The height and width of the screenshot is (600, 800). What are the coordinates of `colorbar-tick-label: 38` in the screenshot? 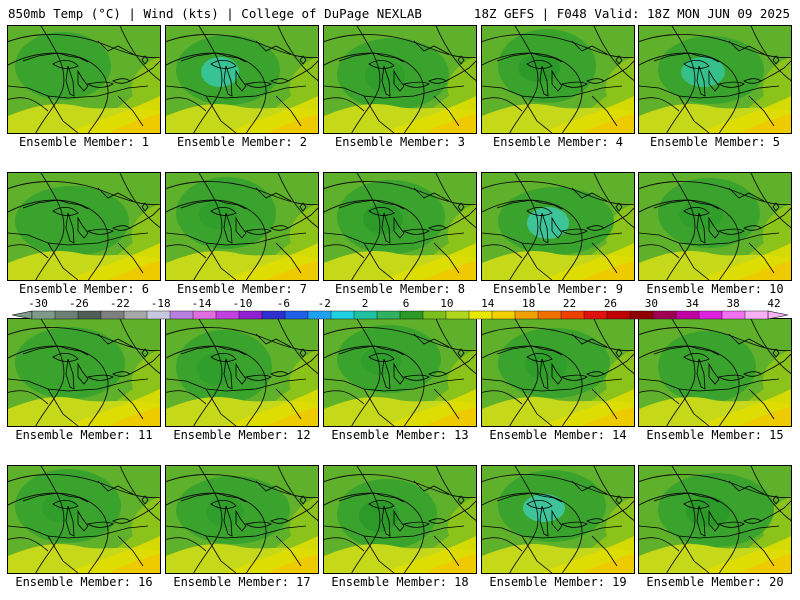 It's located at (732, 304).